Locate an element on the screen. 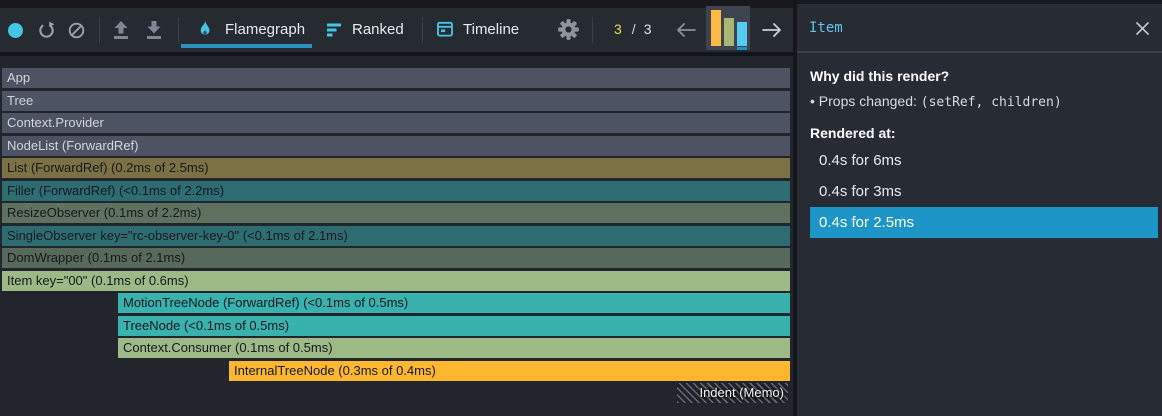 Image resolution: width=1162 pixels, height=416 pixels. panel-header: Item is located at coordinates (979, 28).